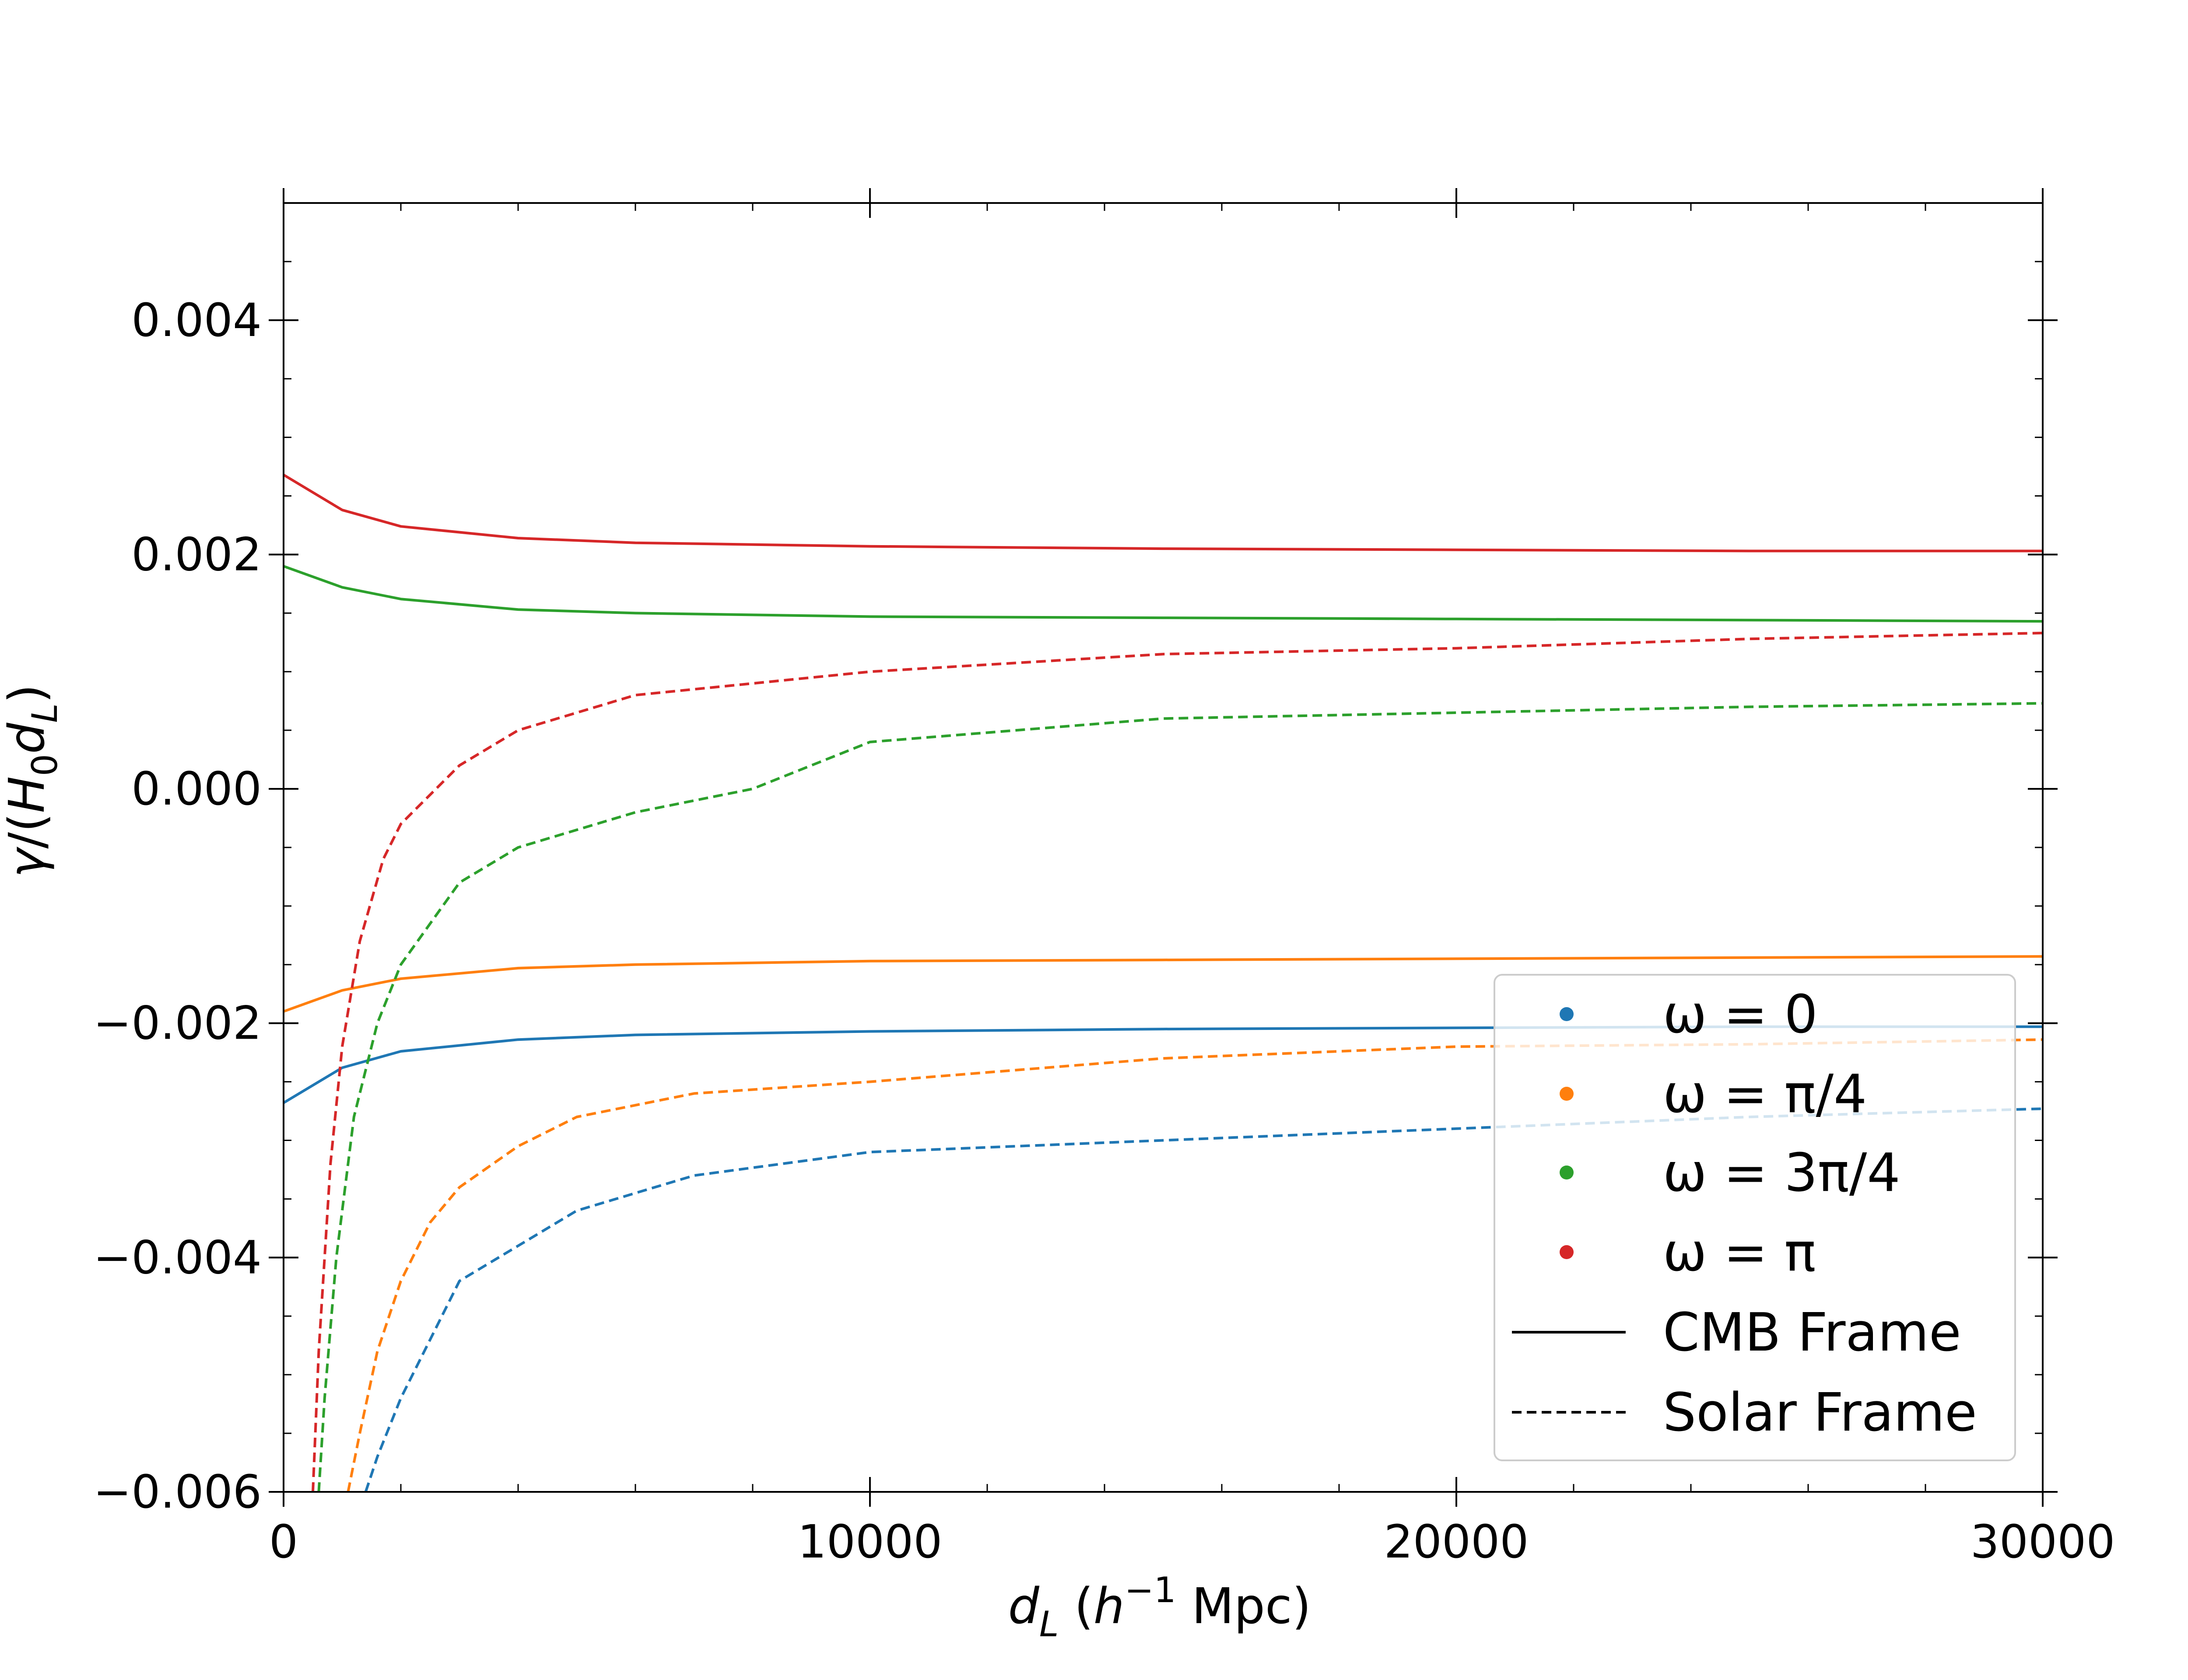 The height and width of the screenshot is (1680, 2188). I want to click on y-axis-label-part-5: L, so click(45, 713).